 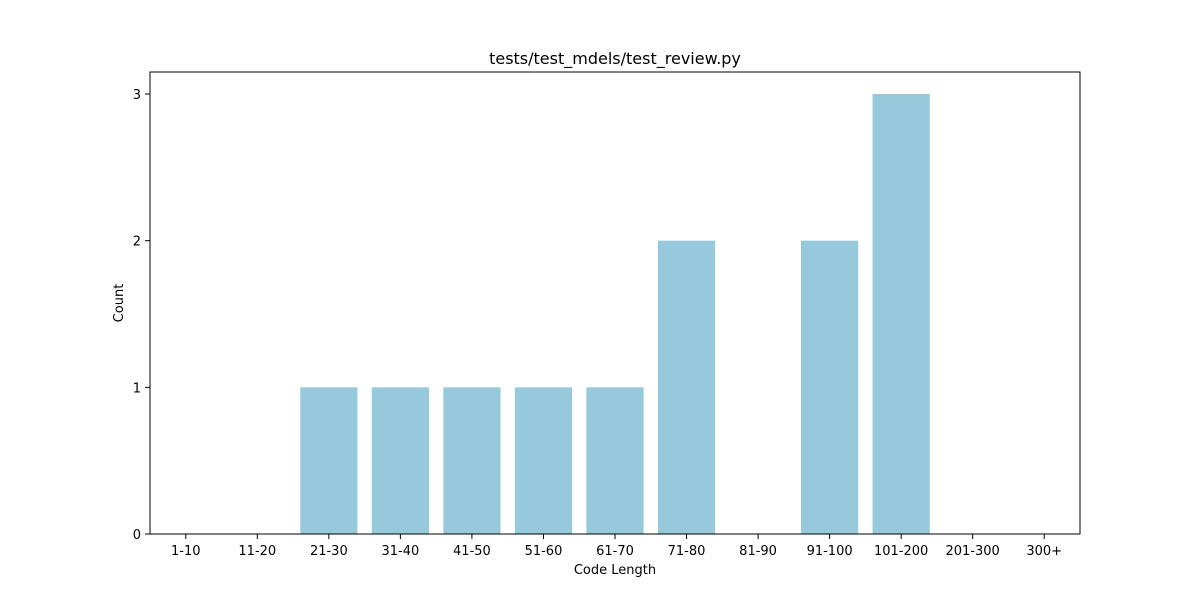 What do you see at coordinates (687, 551) in the screenshot?
I see `x-tick-label: 71-80` at bounding box center [687, 551].